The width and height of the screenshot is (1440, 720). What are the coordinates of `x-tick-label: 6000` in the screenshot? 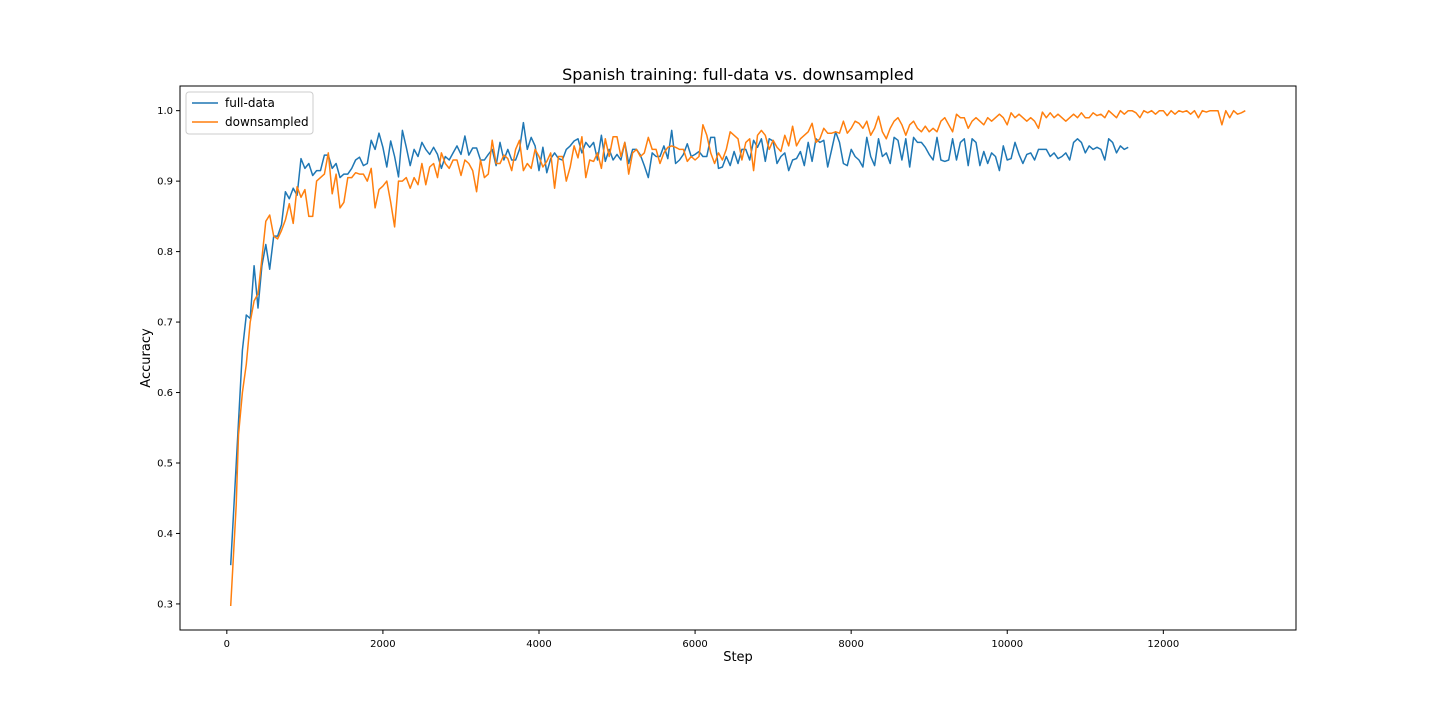 It's located at (694, 644).